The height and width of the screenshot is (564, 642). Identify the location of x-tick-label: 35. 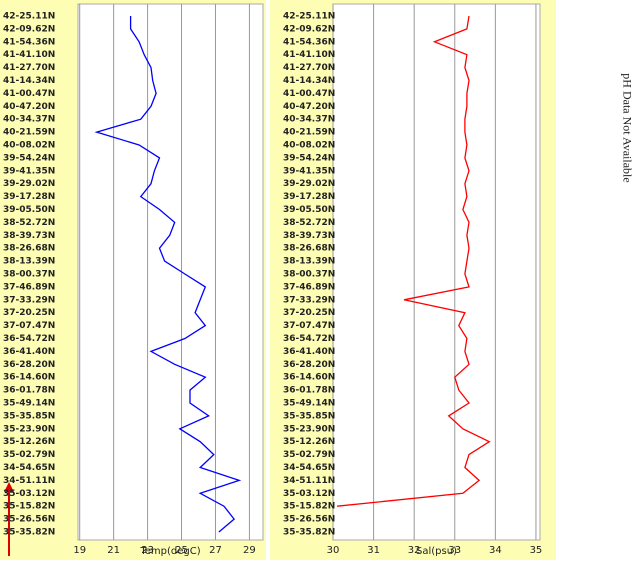
(536, 550).